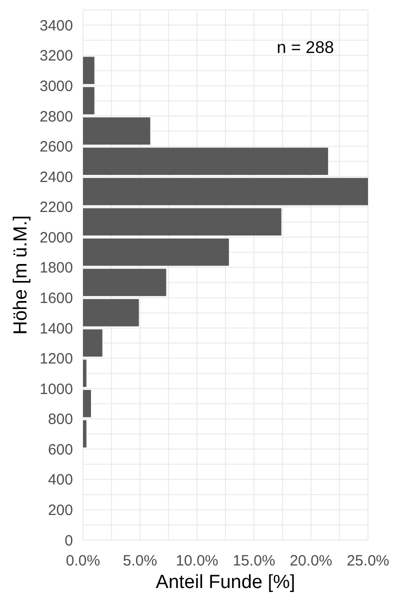 The height and width of the screenshot is (600, 400). Describe the element at coordinates (56, 389) in the screenshot. I see `y-tick-label: 1000` at that location.